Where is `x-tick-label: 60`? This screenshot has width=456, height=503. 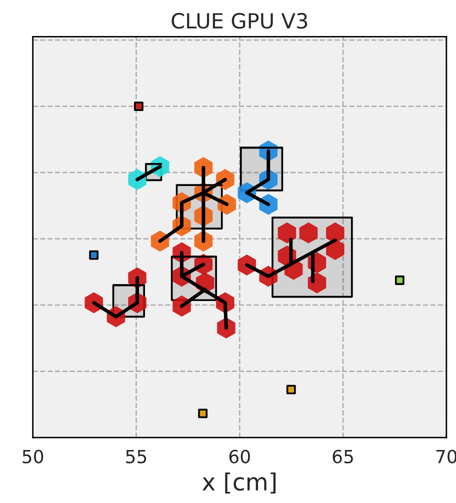
x-tick-label: 60 is located at coordinates (239, 457).